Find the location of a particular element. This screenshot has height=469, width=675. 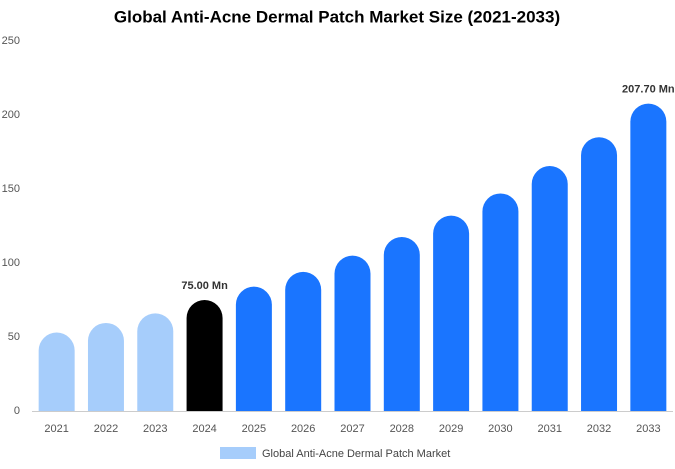

x-tick-label: 2022 is located at coordinates (106, 429).